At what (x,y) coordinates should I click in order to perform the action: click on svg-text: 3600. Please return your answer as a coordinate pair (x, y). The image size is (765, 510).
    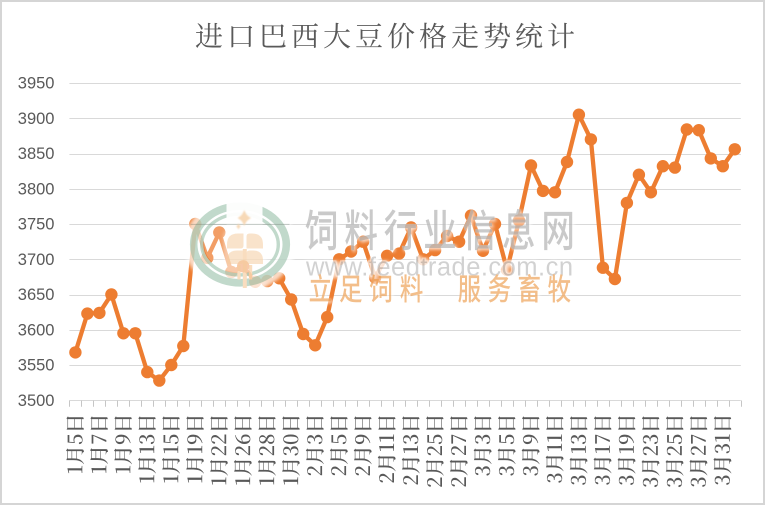
    Looking at the image, I should click on (36, 330).